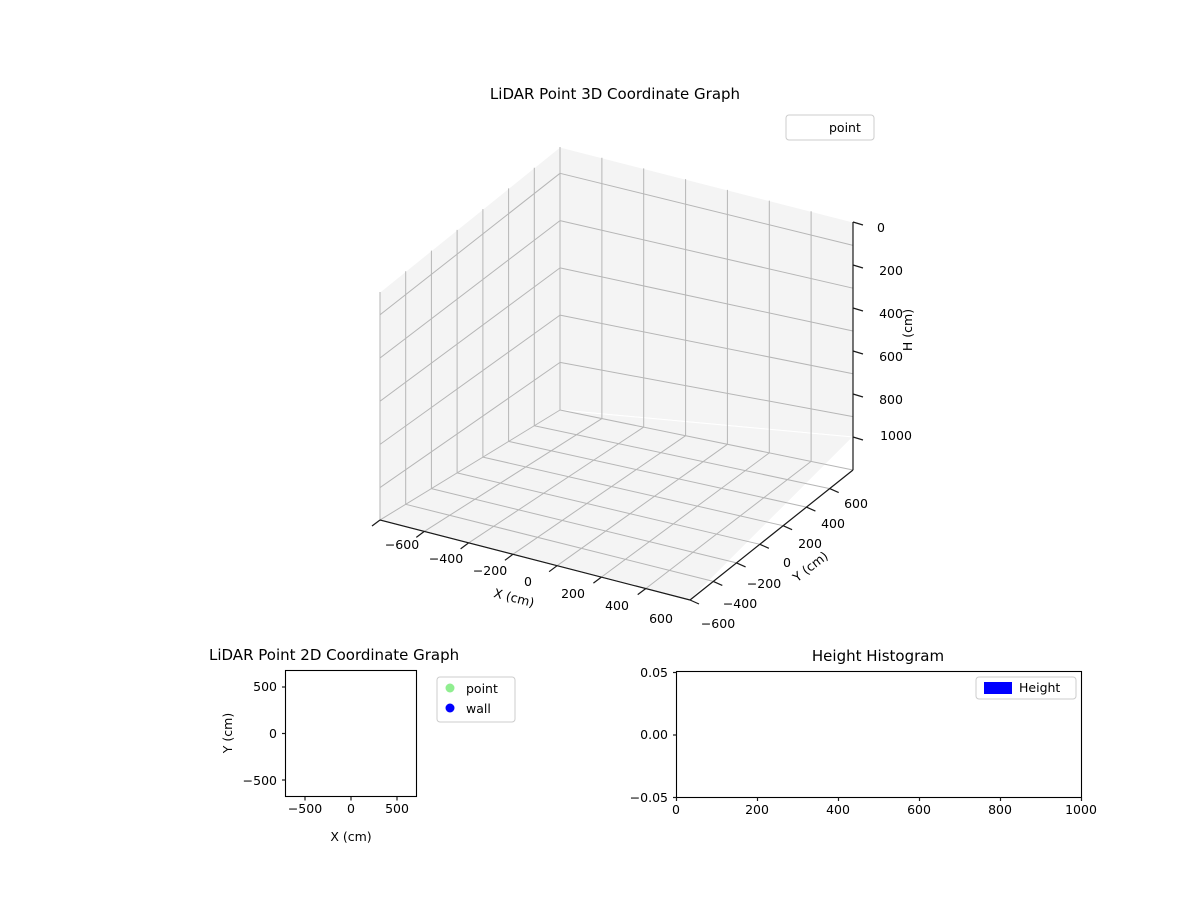 The image size is (1200, 900). What do you see at coordinates (351, 799) in the screenshot?
I see `axis-ticks-x-2d` at bounding box center [351, 799].